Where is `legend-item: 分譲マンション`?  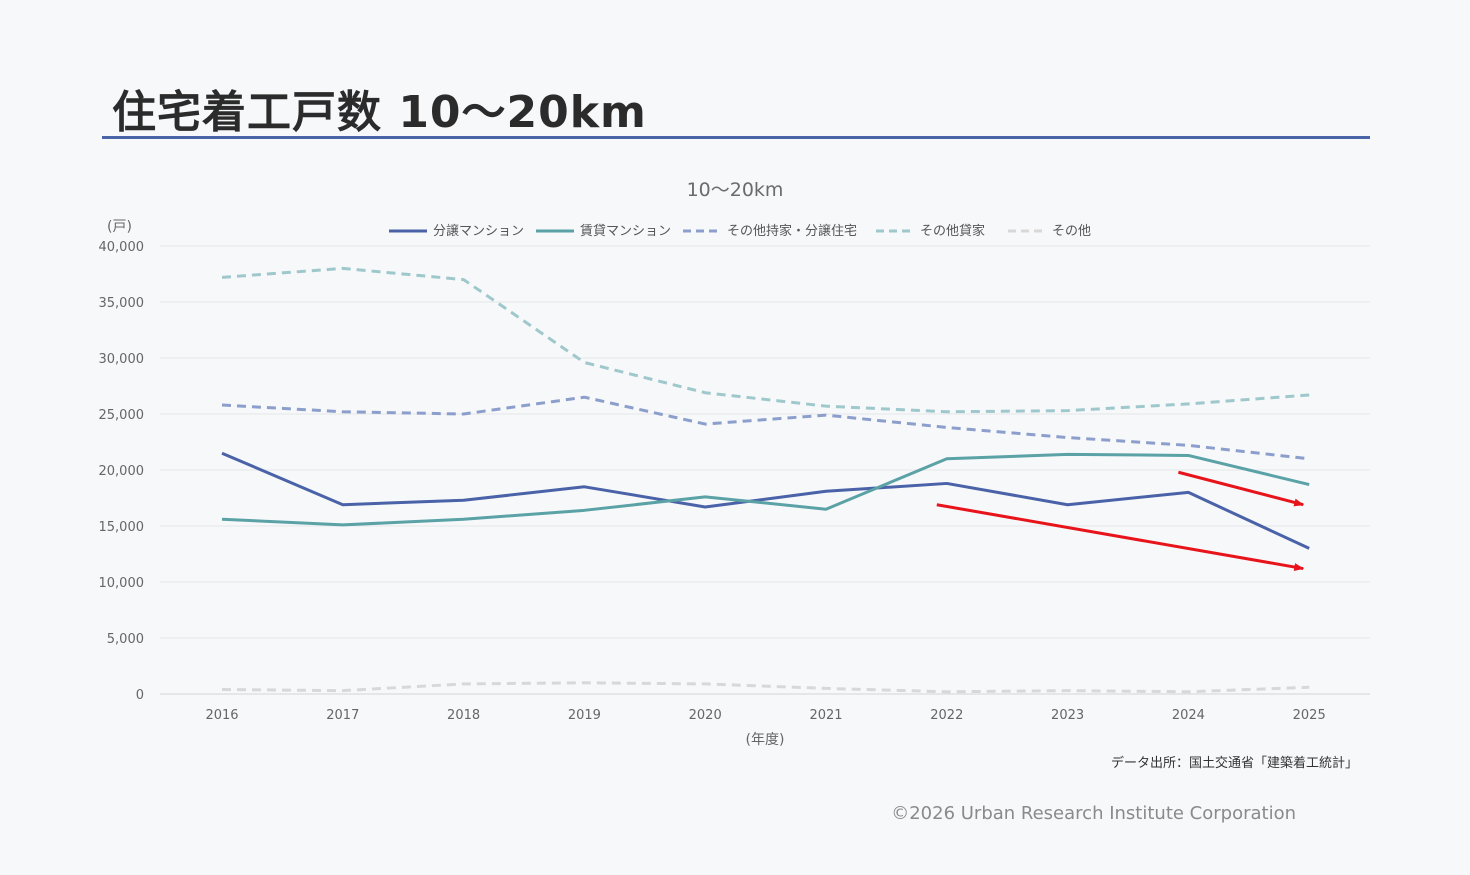
legend-item: 分譲マンション is located at coordinates (456, 231).